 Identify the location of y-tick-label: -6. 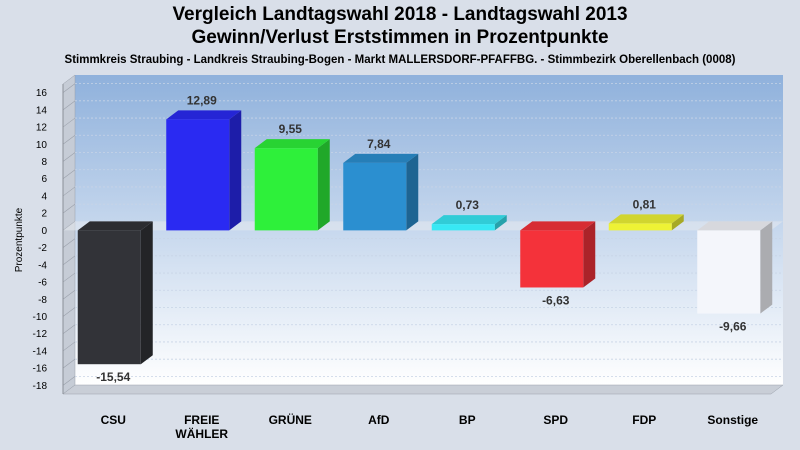
(42, 283).